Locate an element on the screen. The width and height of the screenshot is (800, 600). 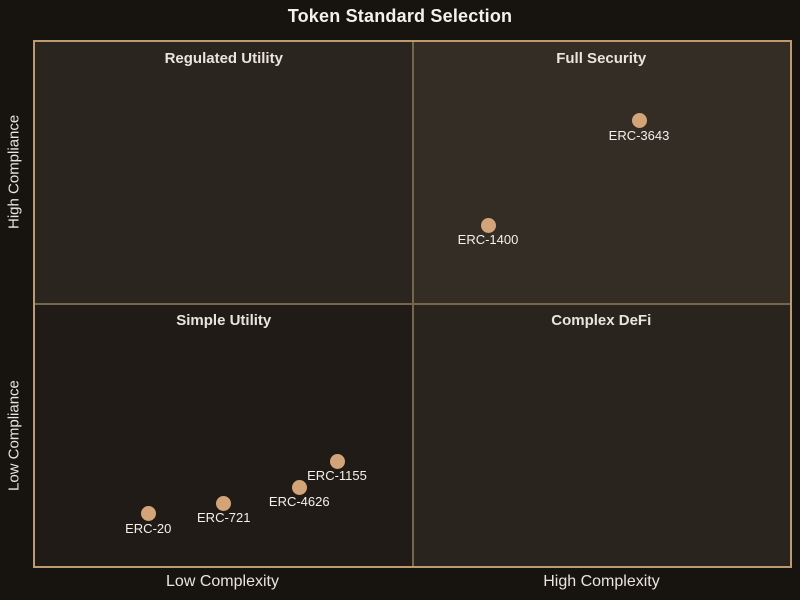
quadrant-label-complex-defi: Complex DeFi is located at coordinates (601, 320).